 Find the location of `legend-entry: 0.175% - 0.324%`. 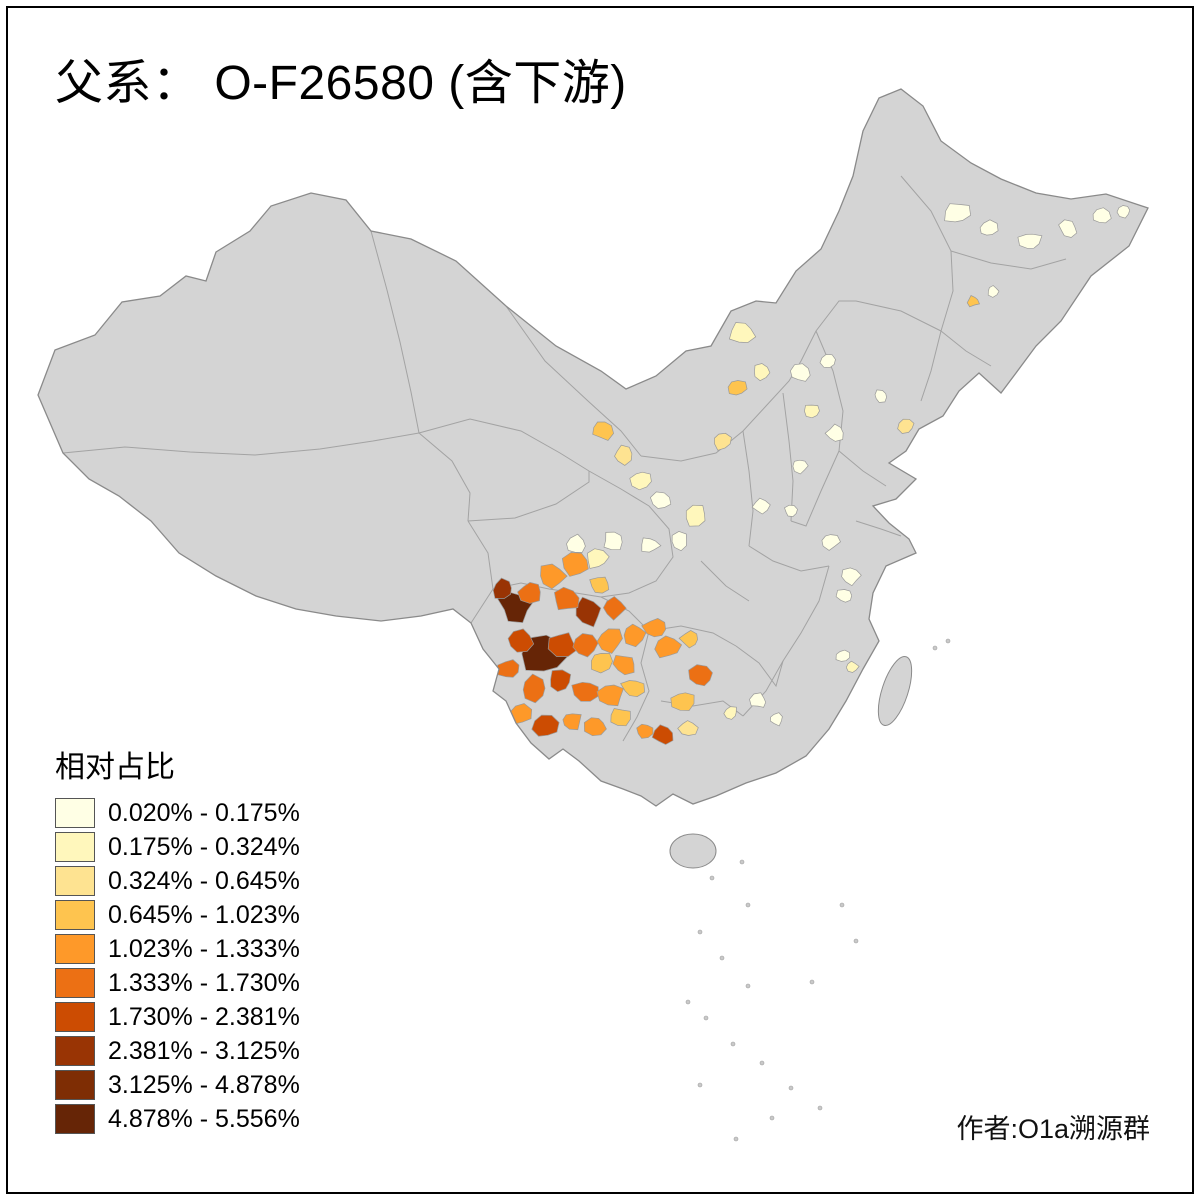

legend-entry: 0.175% - 0.324% is located at coordinates (177, 847).